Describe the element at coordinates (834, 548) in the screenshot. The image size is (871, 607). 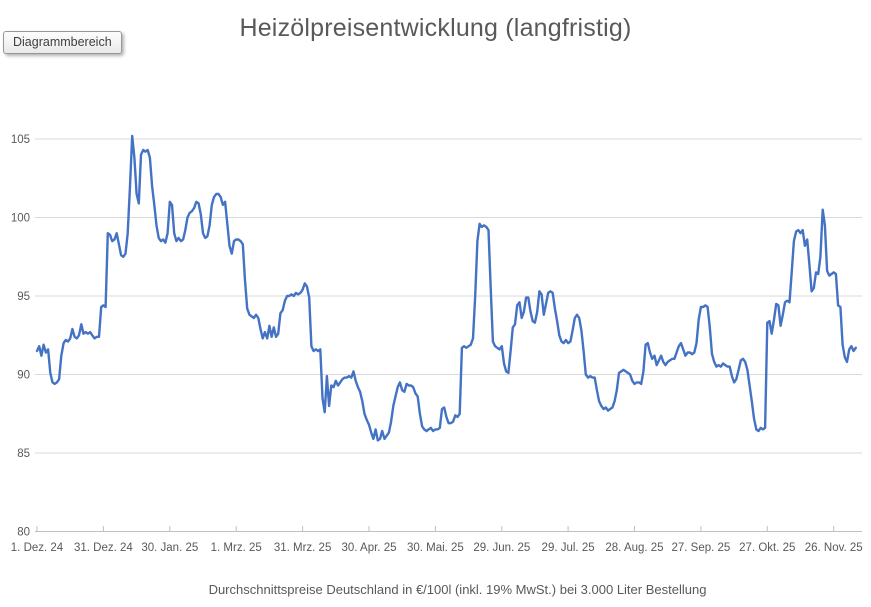
I see `svg-text: 26. Nov. 25` at that location.